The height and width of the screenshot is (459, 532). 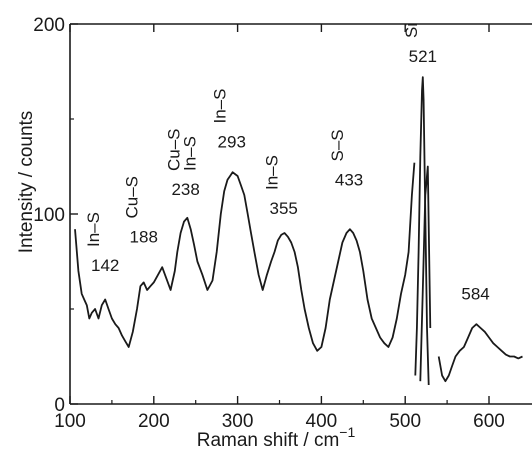 I want to click on peak-assignment-label: S–S, so click(x=337, y=145).